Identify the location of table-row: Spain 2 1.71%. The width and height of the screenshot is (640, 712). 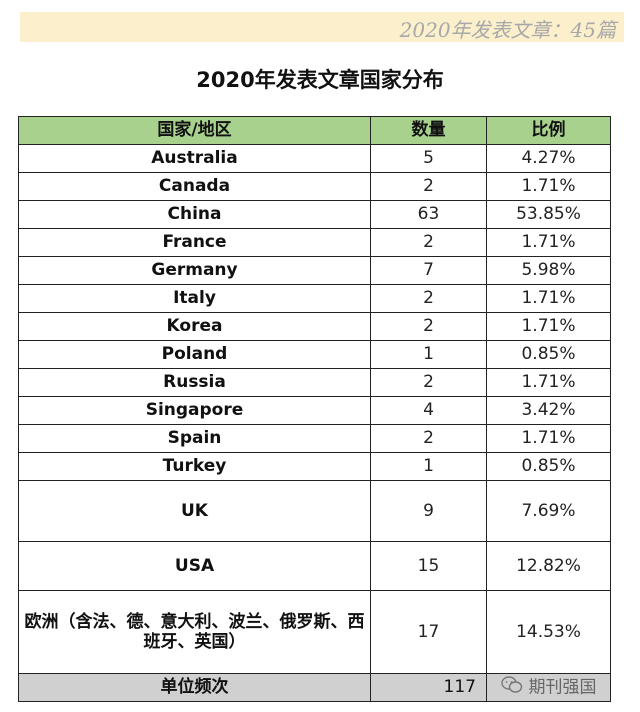
(314, 438).